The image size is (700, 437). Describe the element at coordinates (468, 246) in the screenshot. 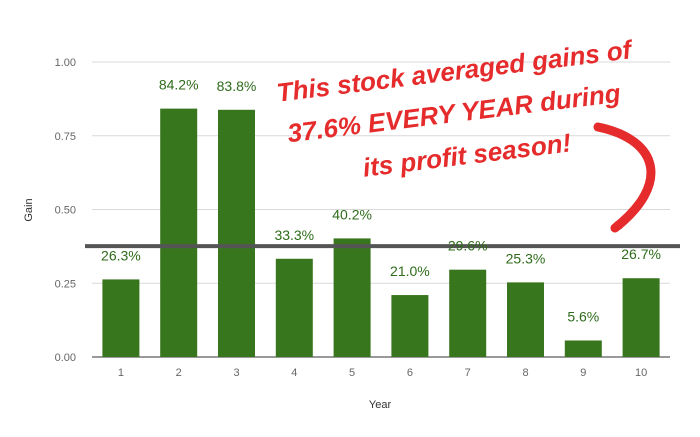

I see `data-label: 29.6%` at that location.